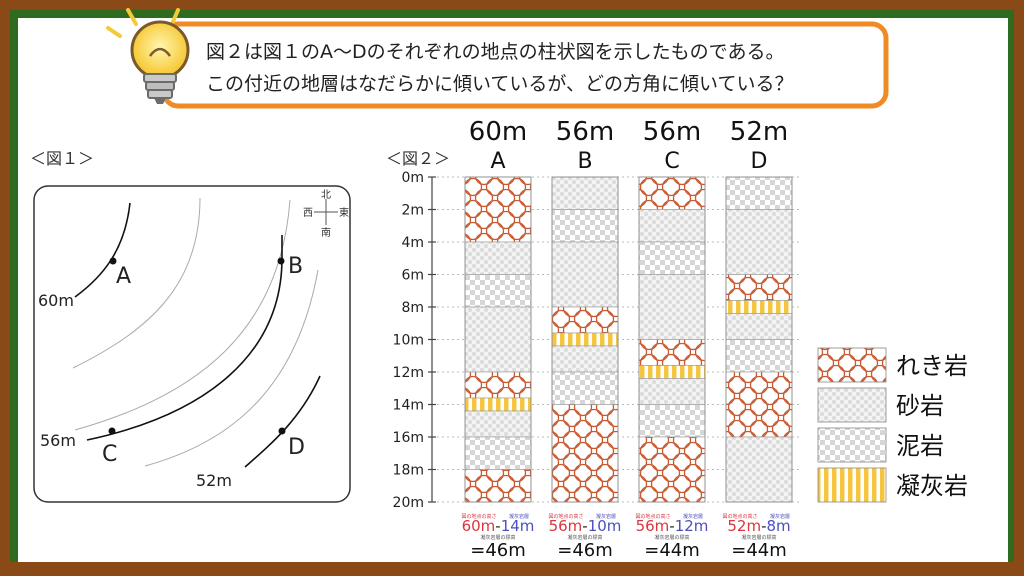 This screenshot has height=576, width=1024. Describe the element at coordinates (408, 471) in the screenshot. I see `depth-tick-label: 18m` at that location.